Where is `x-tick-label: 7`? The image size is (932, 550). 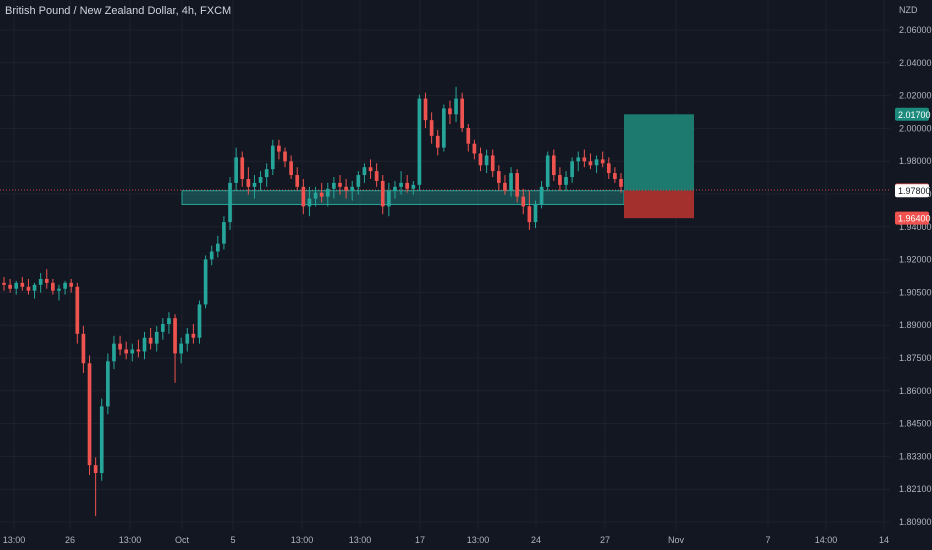 x-tick-label: 7 is located at coordinates (767, 540).